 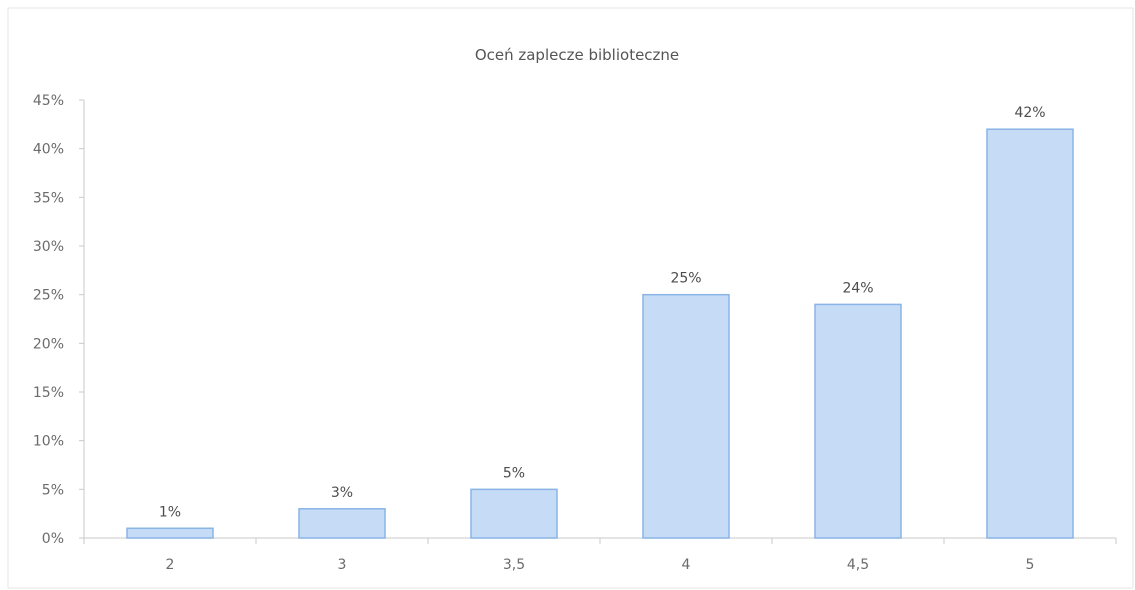 What do you see at coordinates (577, 55) in the screenshot?
I see `chart-title: Oceń zaplecze biblioteczne` at bounding box center [577, 55].